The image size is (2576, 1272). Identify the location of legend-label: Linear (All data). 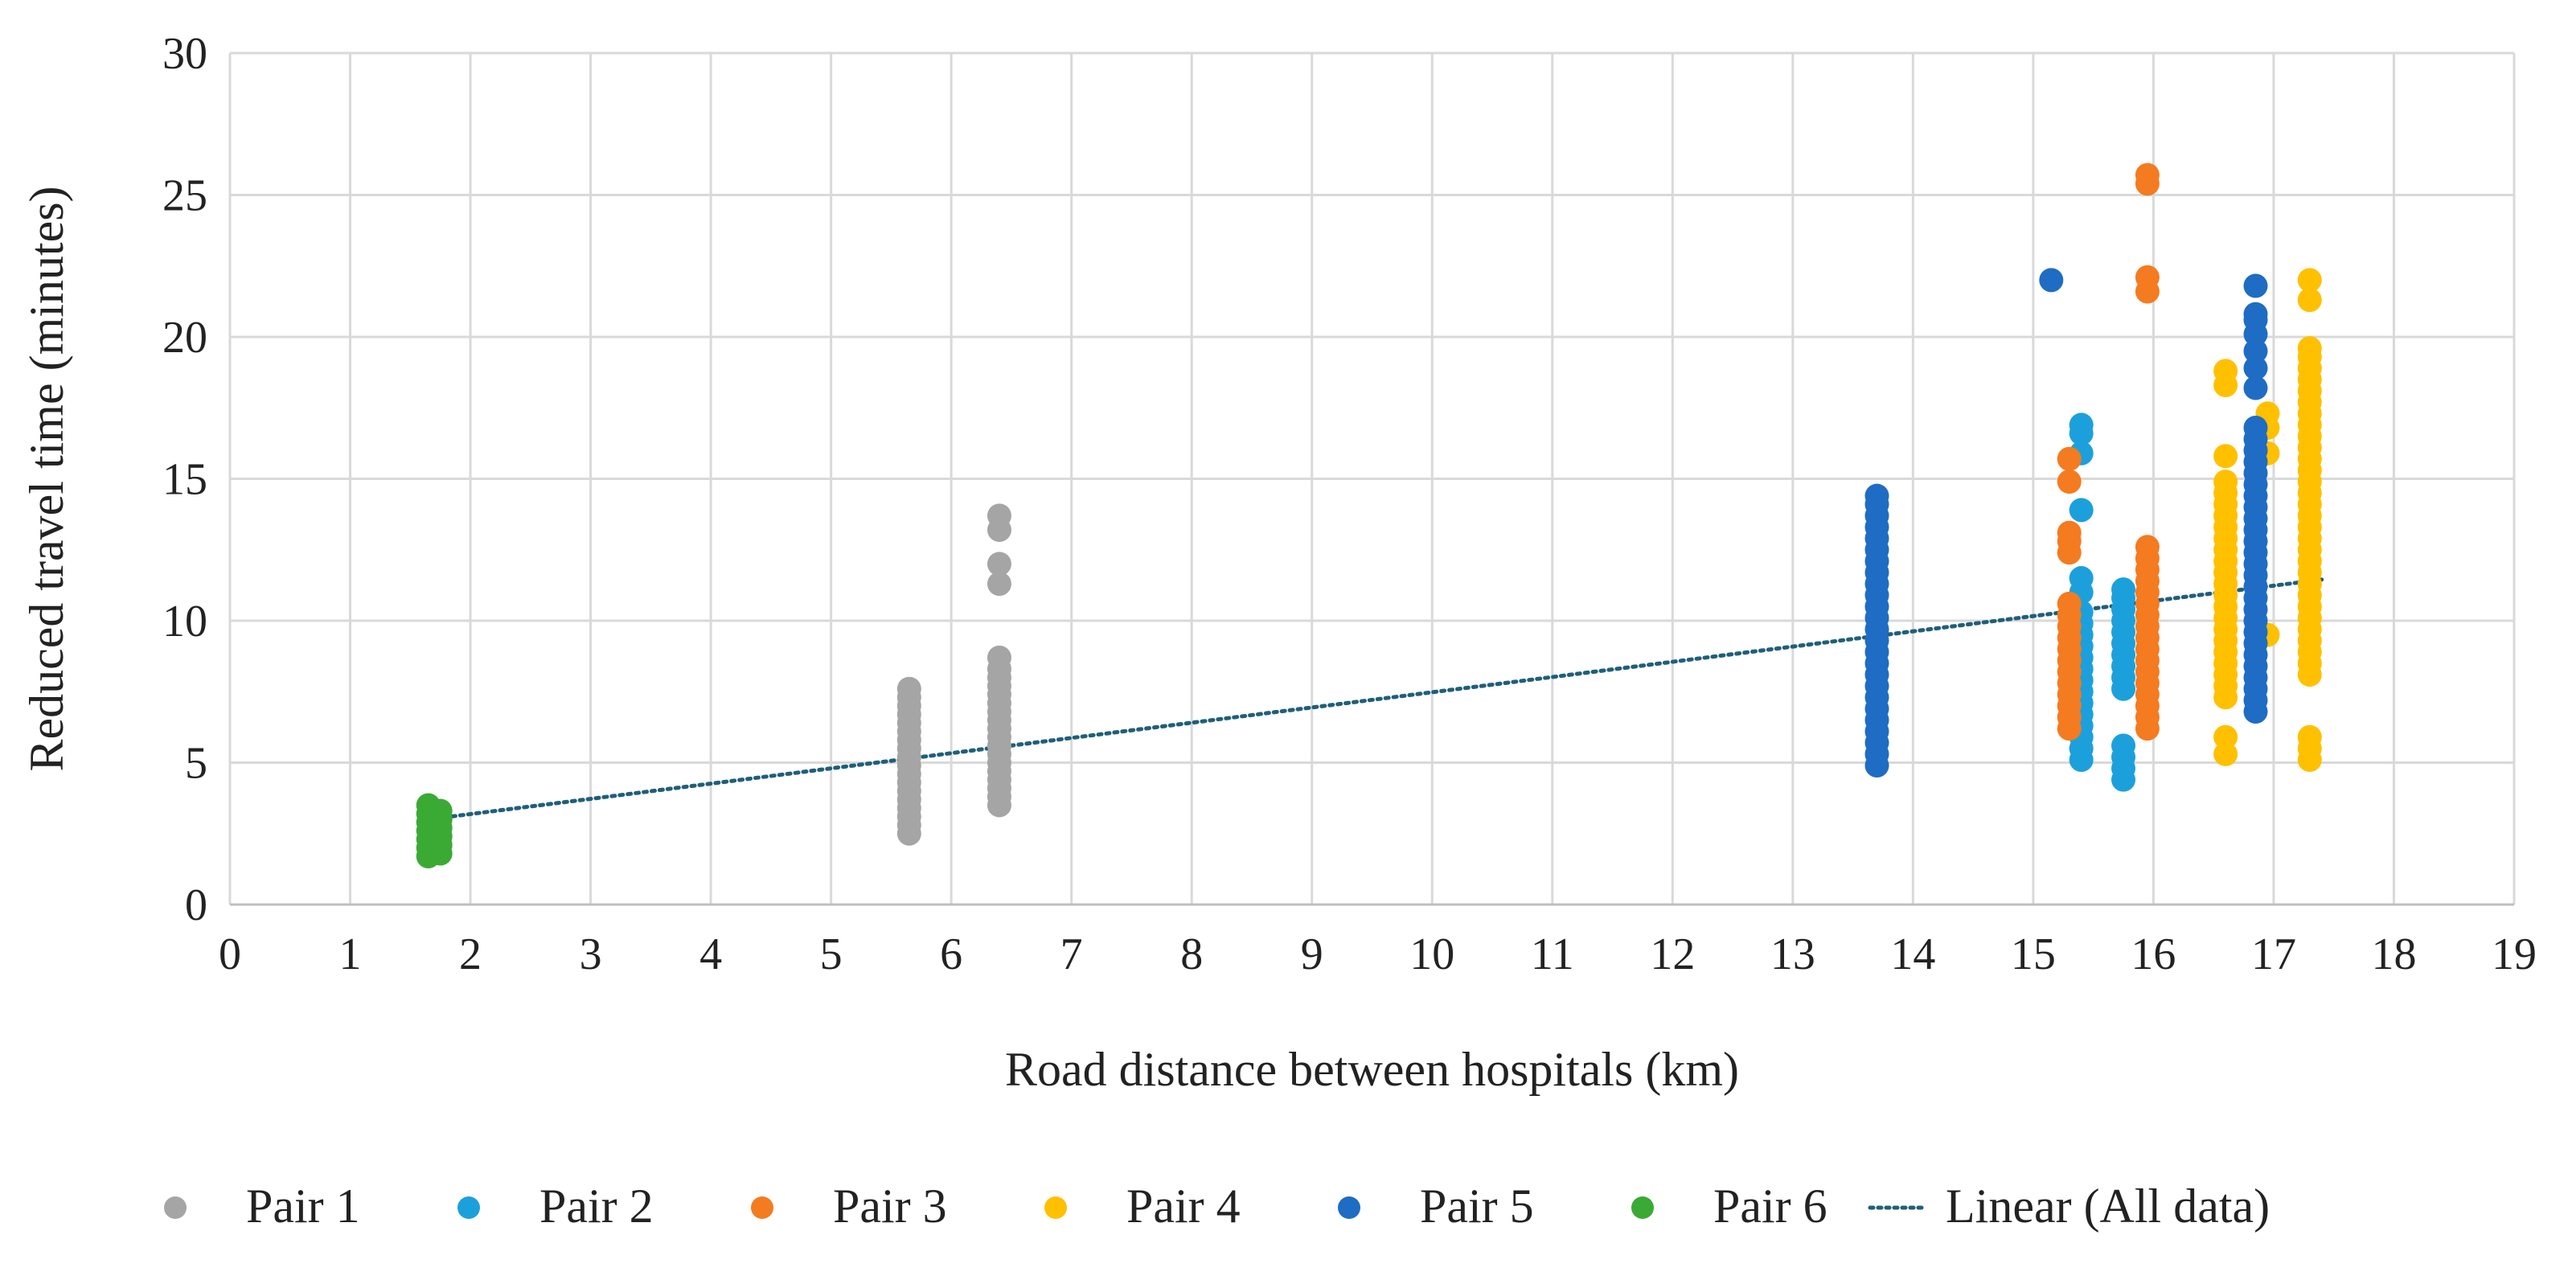
(2108, 1206).